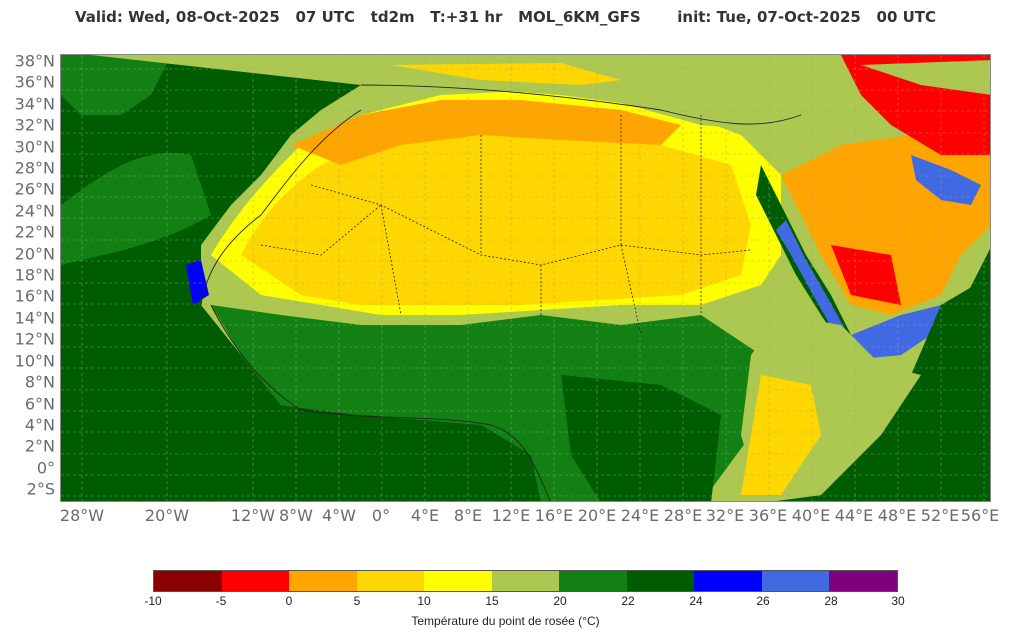 The height and width of the screenshot is (641, 1011). Describe the element at coordinates (34, 168) in the screenshot. I see `lat-label: 28°N` at that location.